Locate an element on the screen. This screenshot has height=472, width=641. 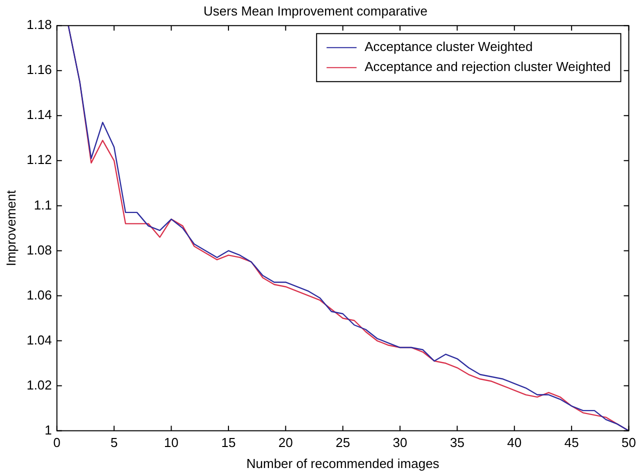
x-tick-label: 45 is located at coordinates (571, 442).